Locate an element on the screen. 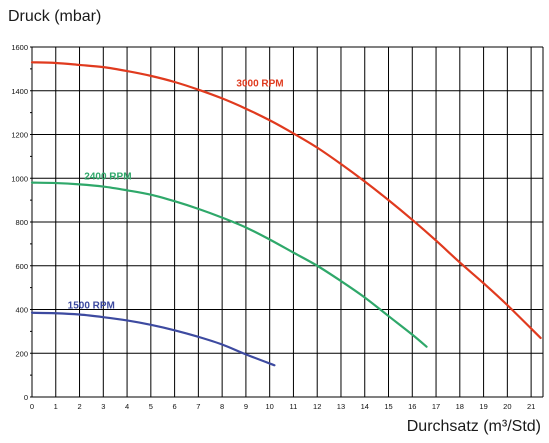  x-tick-label: 6 is located at coordinates (175, 406).